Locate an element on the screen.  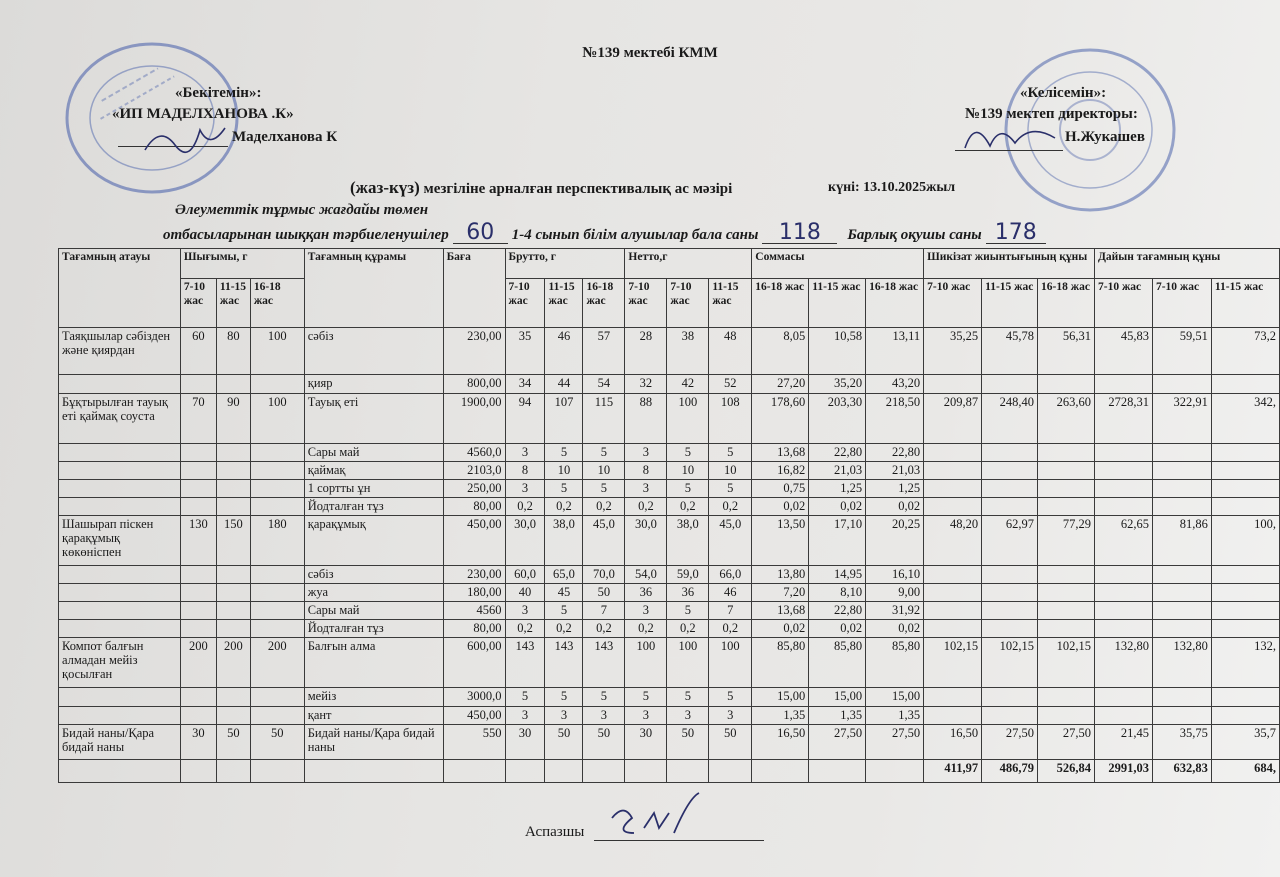
sum-cell: 203,30 is located at coordinates (837, 418).